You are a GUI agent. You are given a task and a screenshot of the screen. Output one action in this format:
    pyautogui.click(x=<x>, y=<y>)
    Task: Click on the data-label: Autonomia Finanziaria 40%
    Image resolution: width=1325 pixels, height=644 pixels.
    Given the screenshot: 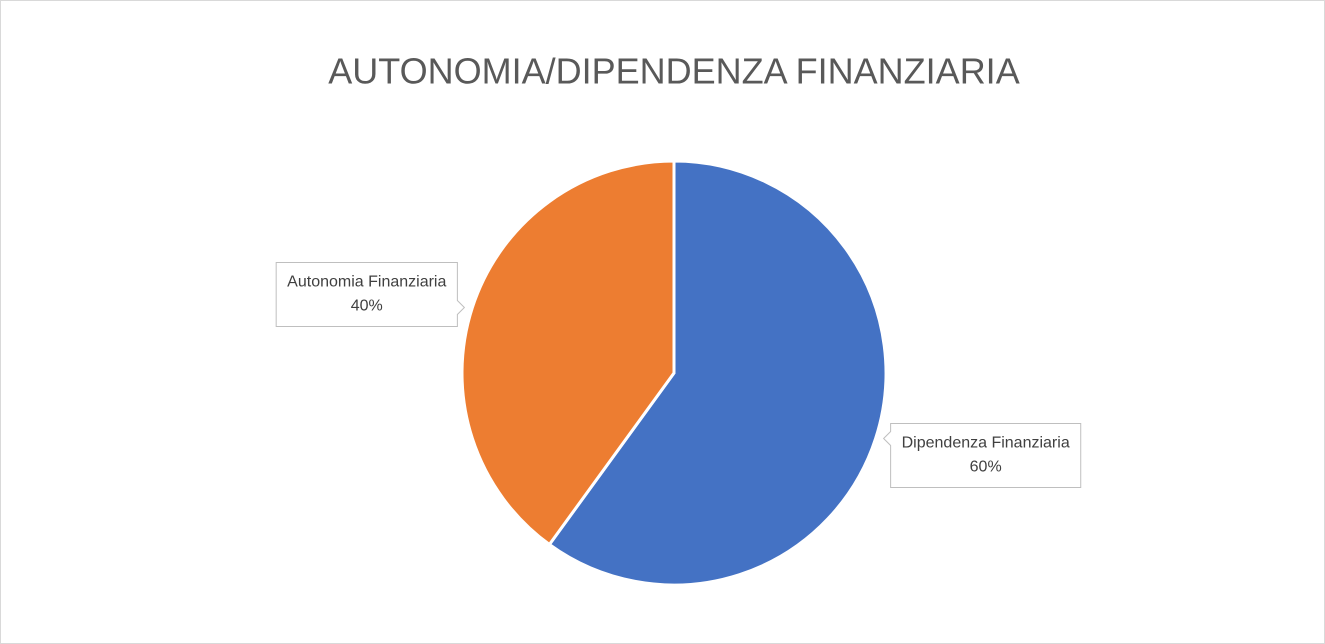 What is the action you would take?
    pyautogui.click(x=370, y=294)
    